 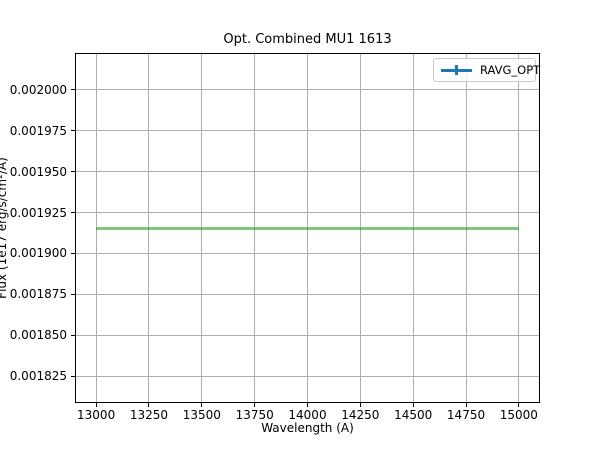 What do you see at coordinates (38, 212) in the screenshot?
I see `y-tick-label: 0.001925` at bounding box center [38, 212].